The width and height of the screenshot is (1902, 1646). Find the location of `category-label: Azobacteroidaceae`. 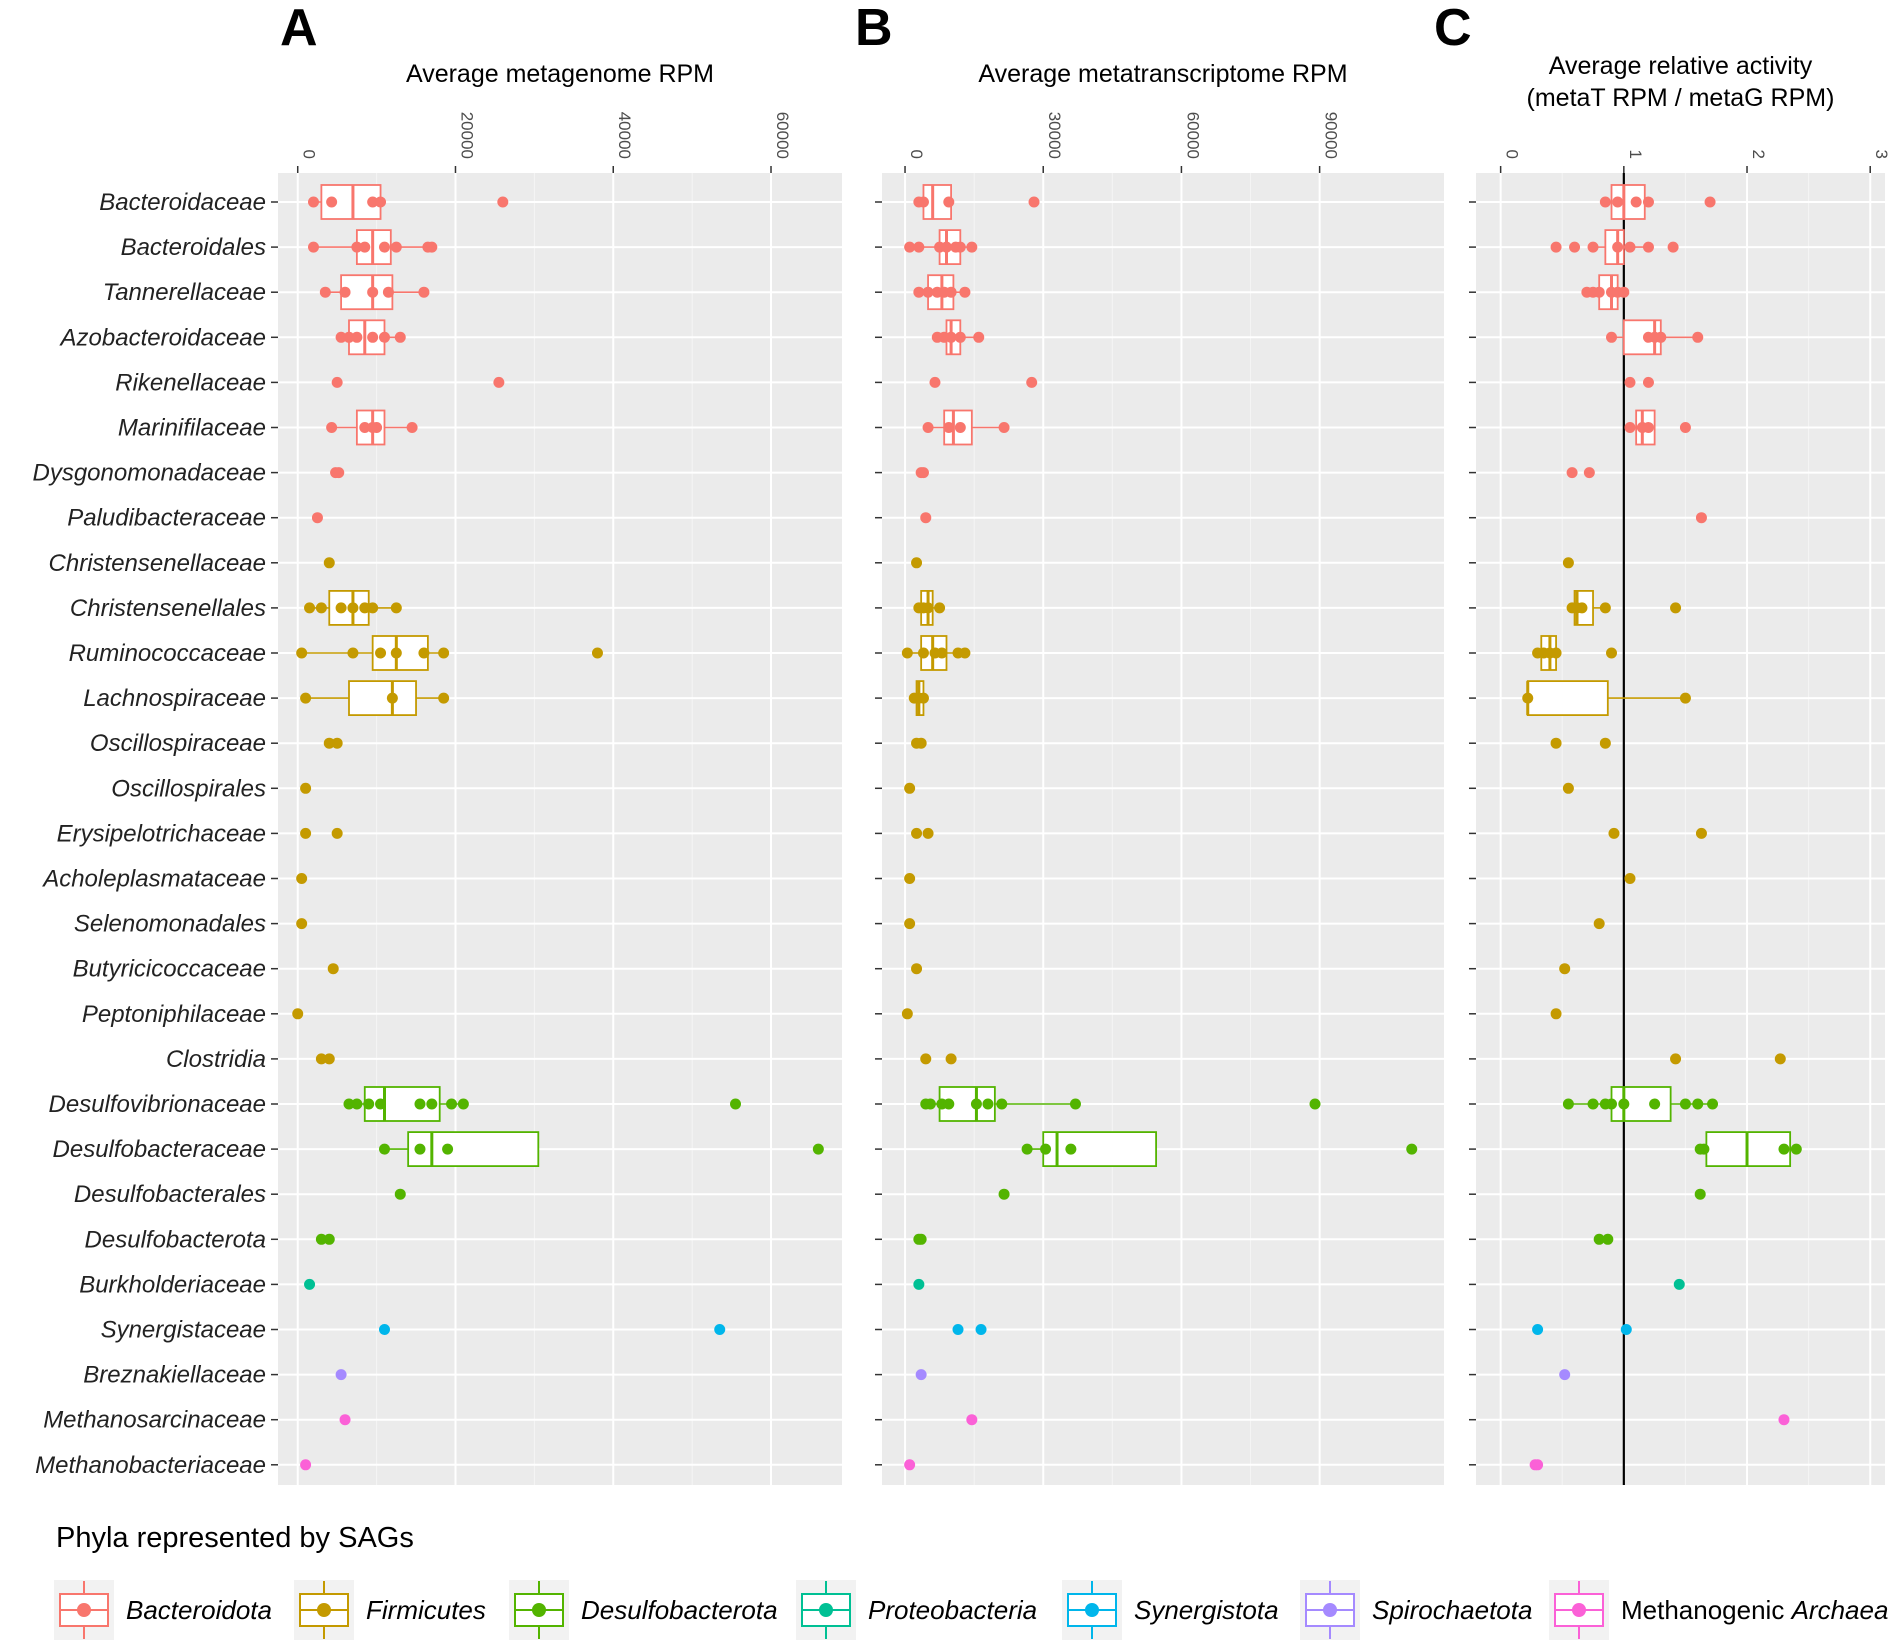

category-label: Azobacteroidaceae is located at coordinates (162, 337).